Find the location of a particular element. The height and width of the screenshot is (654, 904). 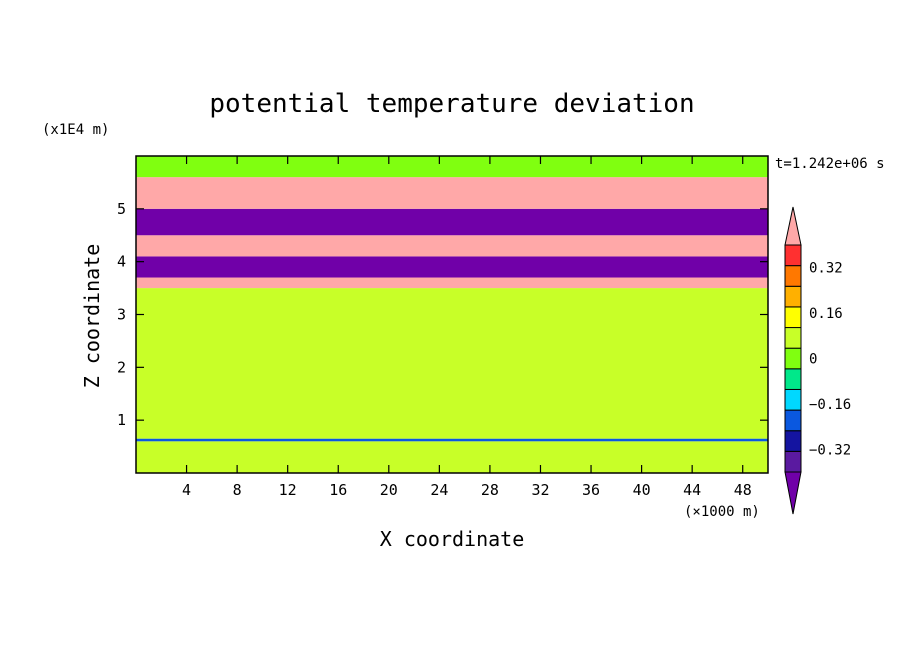

x-tick-label: 4 is located at coordinates (186, 490).